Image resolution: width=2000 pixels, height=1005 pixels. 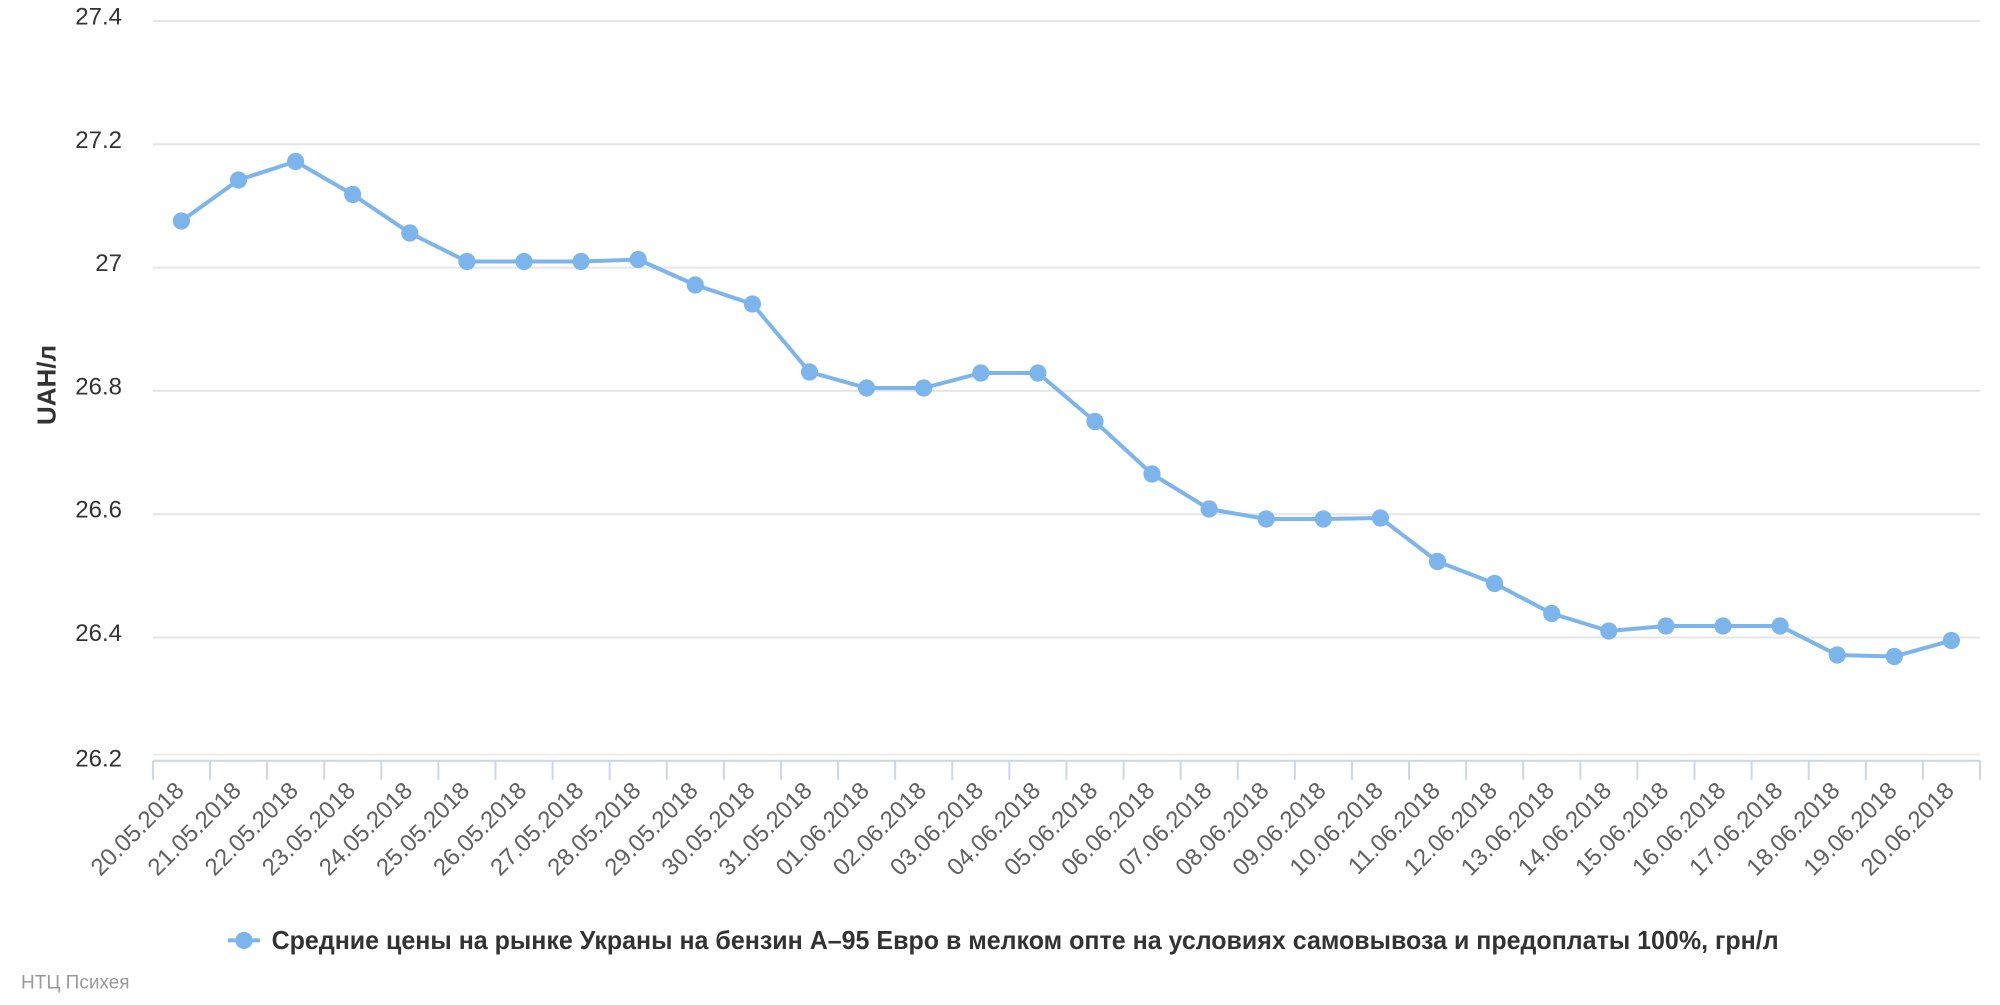 What do you see at coordinates (98, 386) in the screenshot?
I see `svg-text: 26.8` at bounding box center [98, 386].